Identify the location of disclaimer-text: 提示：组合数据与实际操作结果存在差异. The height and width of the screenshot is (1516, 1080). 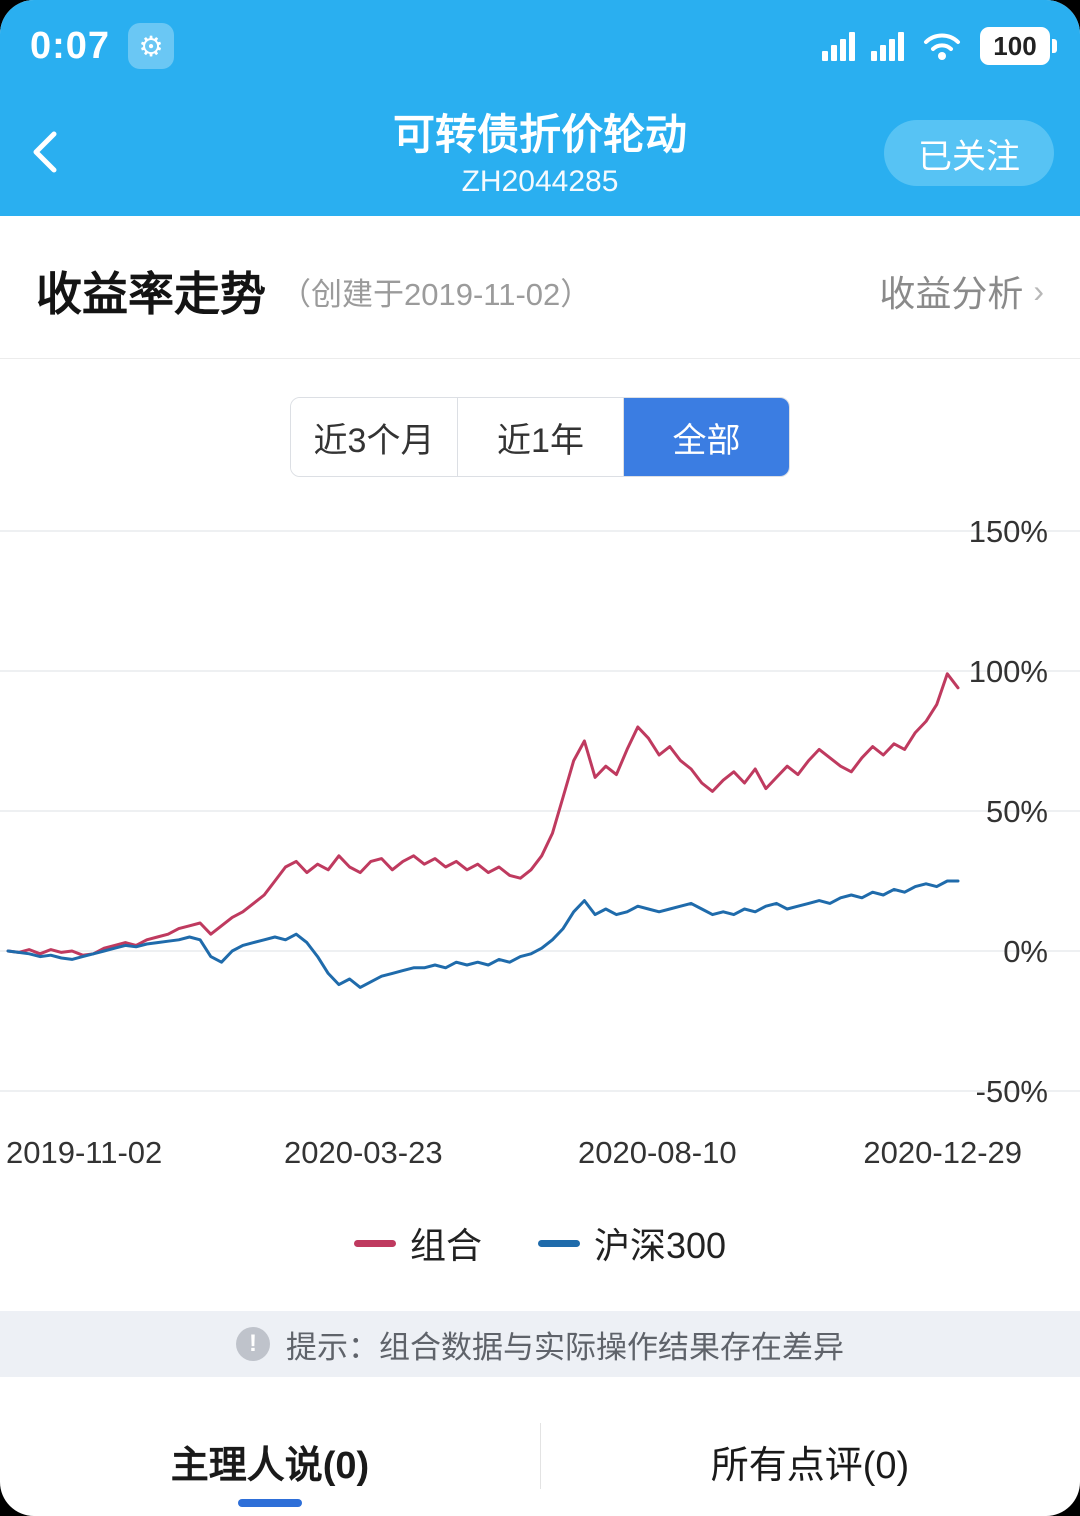
(565, 1347).